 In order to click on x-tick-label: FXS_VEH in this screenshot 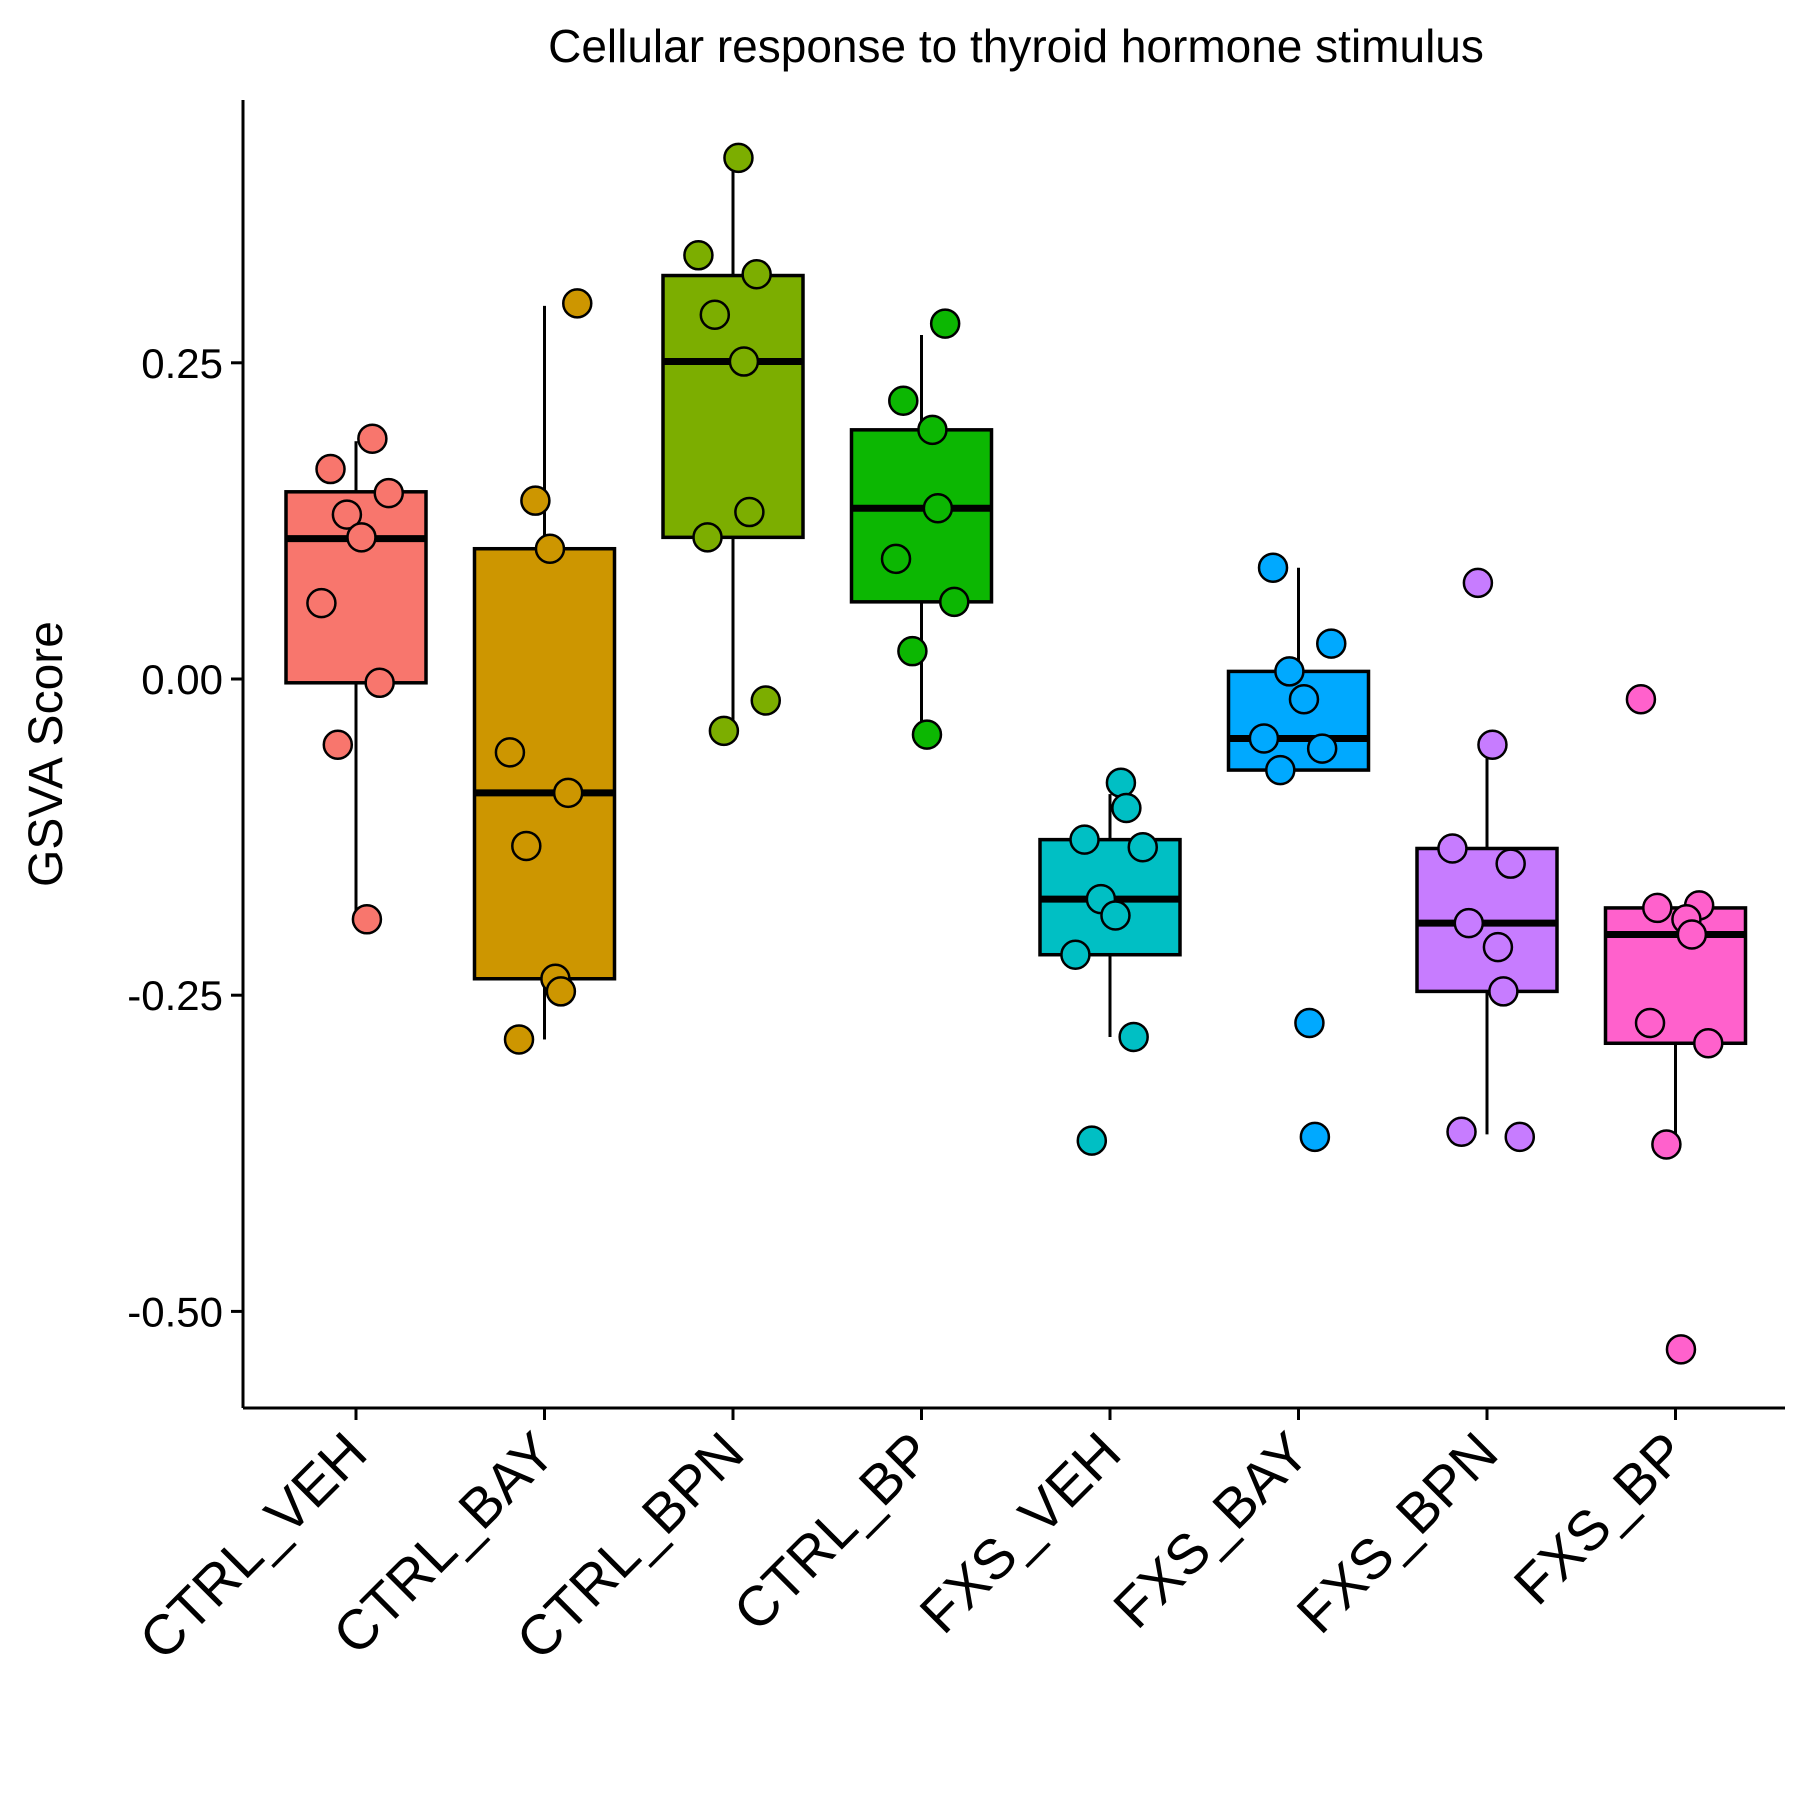, I will do `click(1019, 1532)`.